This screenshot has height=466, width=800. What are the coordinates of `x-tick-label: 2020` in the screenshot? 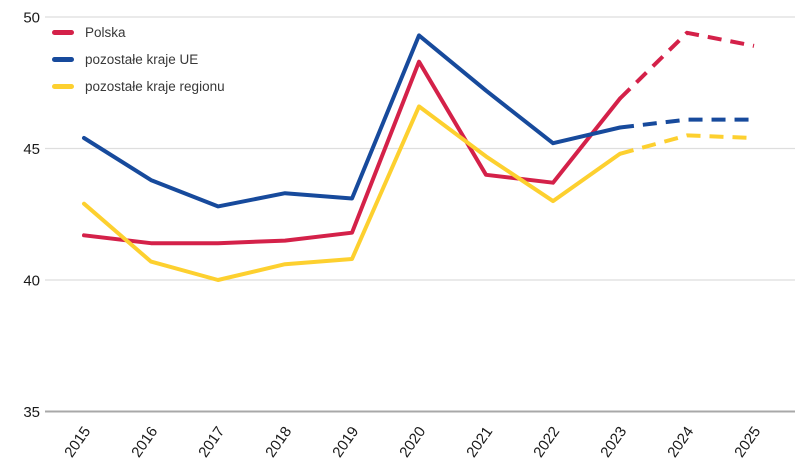 It's located at (412, 442).